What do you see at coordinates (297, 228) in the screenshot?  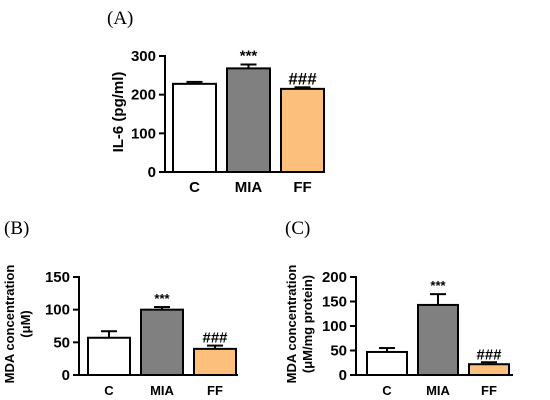 I see `panel-label: (C)` at bounding box center [297, 228].